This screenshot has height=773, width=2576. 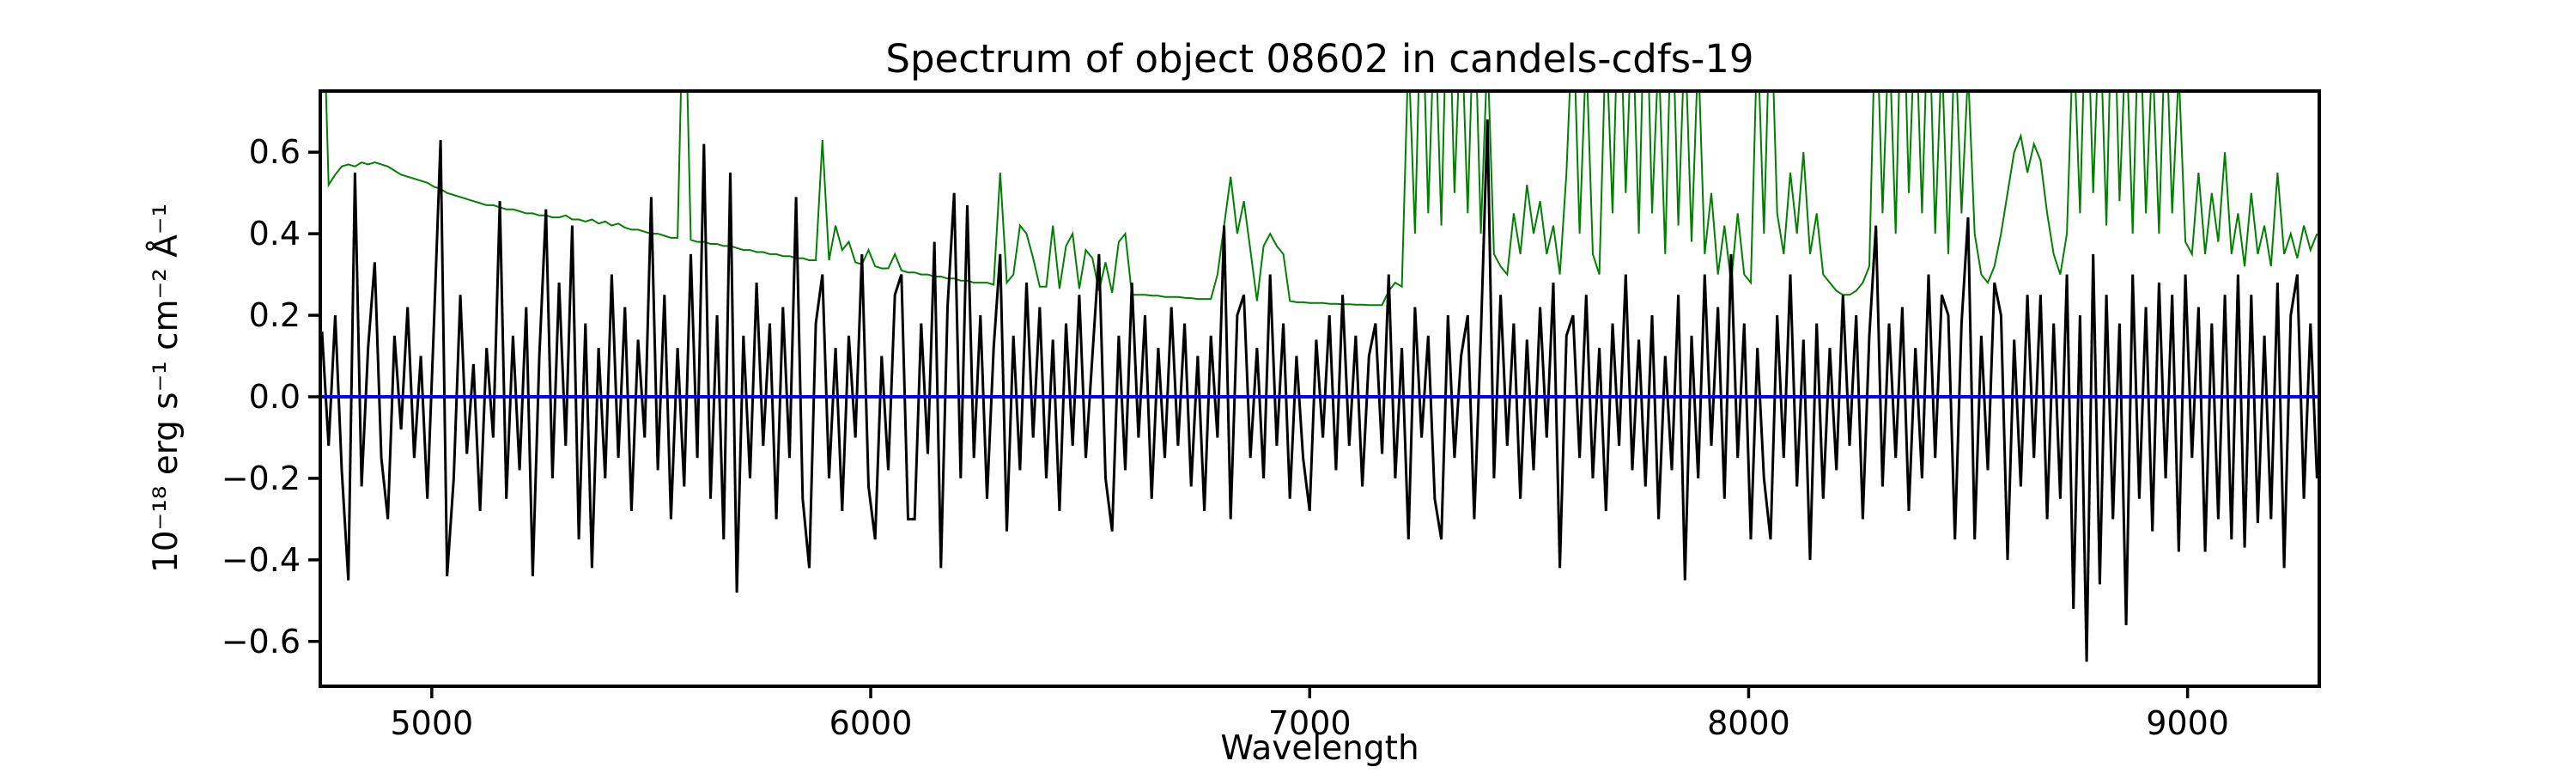 What do you see at coordinates (165, 388) in the screenshot?
I see `y-axis-label: 10⁻¹⁸ erg s⁻¹ cm⁻² Å⁻¹` at bounding box center [165, 388].